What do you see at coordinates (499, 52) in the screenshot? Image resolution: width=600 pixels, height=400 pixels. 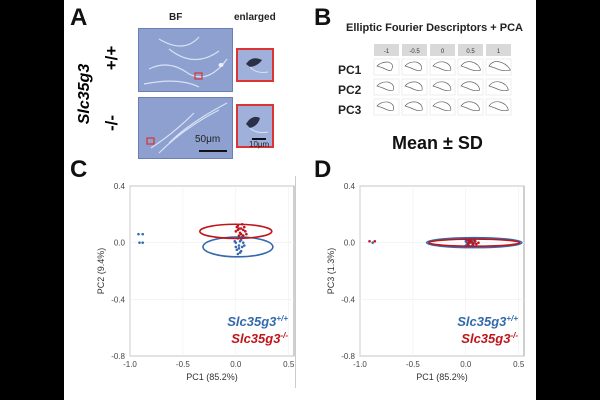 I see `efd-column-label: 1` at bounding box center [499, 52].